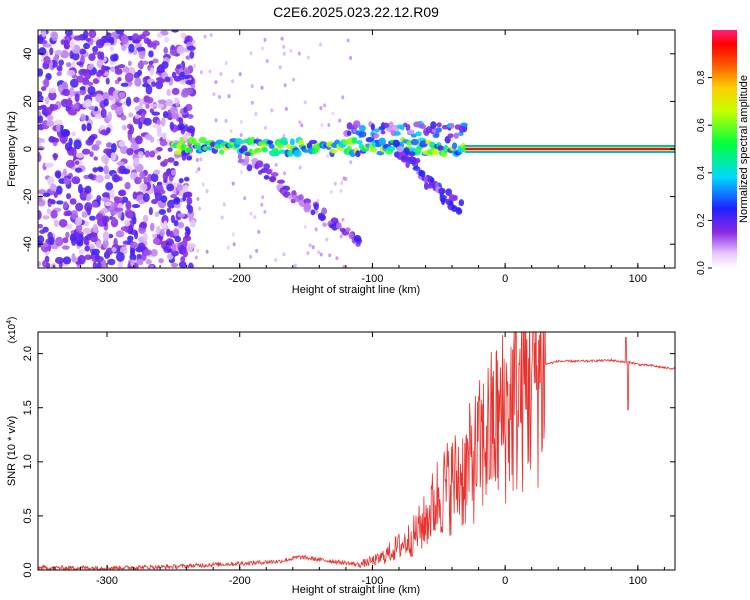 Image resolution: width=750 pixels, height=600 pixels. I want to click on spectrogram-x-tick-label: -300, so click(107, 279).